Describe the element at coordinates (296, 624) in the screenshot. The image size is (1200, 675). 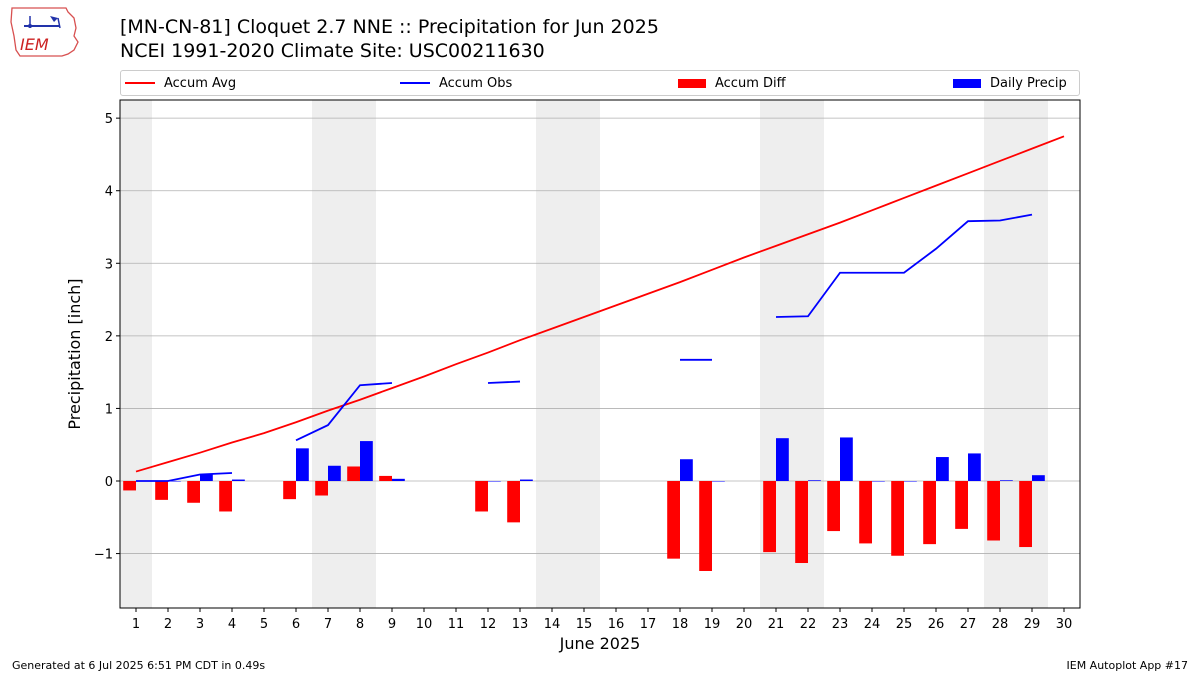
I see `x-tick-label: 6` at that location.